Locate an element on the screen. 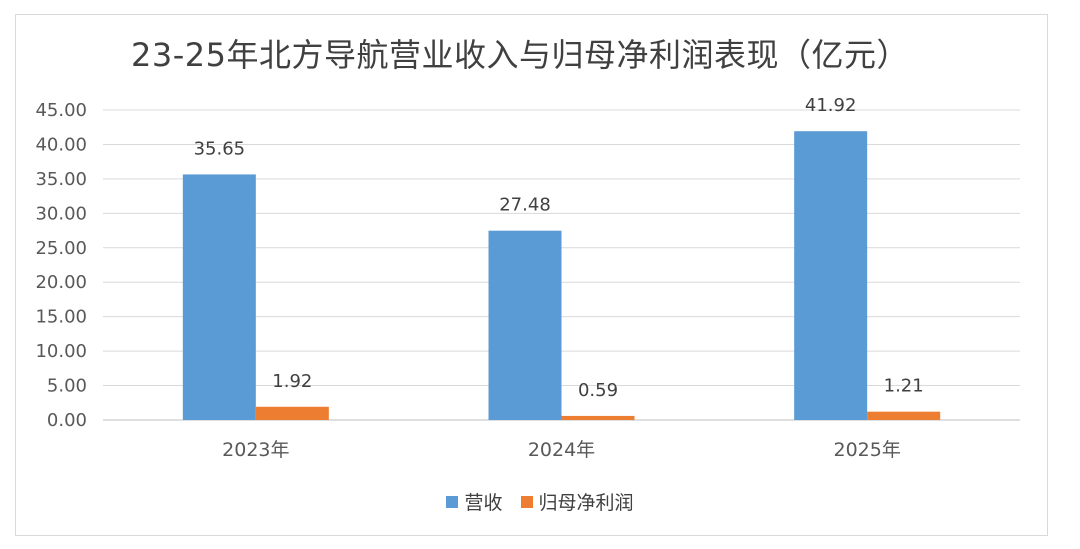 The width and height of the screenshot is (1080, 549). legend: 营收 归母净利润 is located at coordinates (540, 501).